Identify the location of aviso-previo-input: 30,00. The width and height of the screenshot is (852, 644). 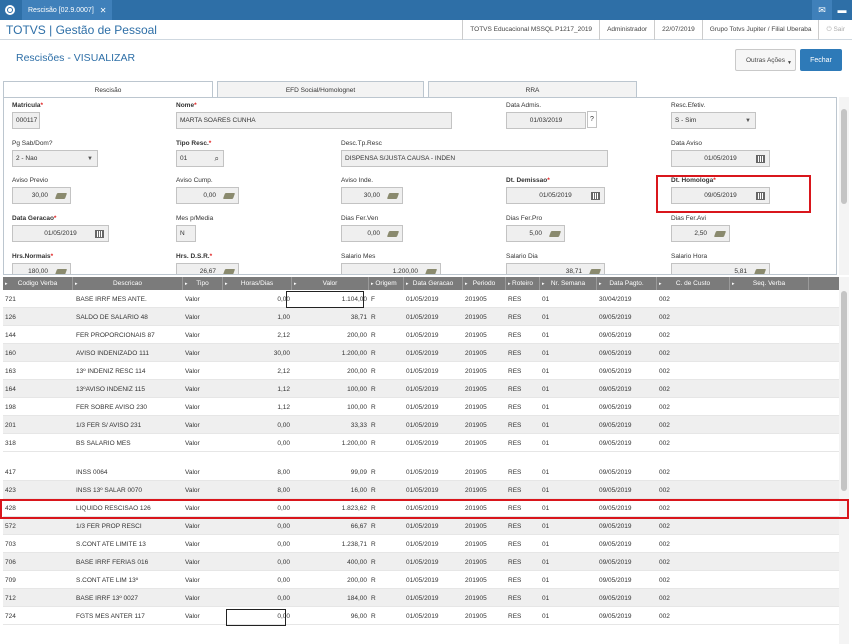
(41, 195).